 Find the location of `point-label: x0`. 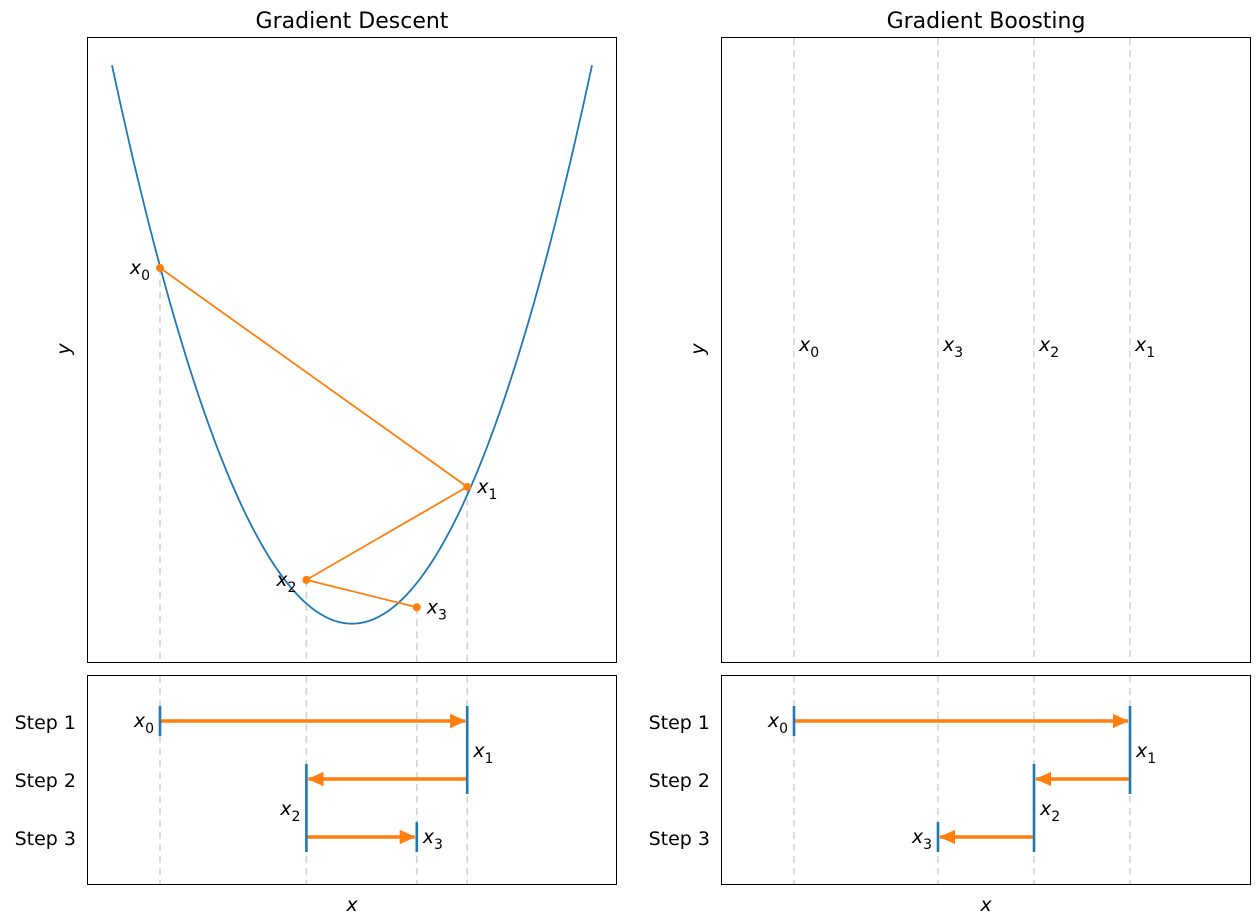

point-label: x0 is located at coordinates (139, 270).